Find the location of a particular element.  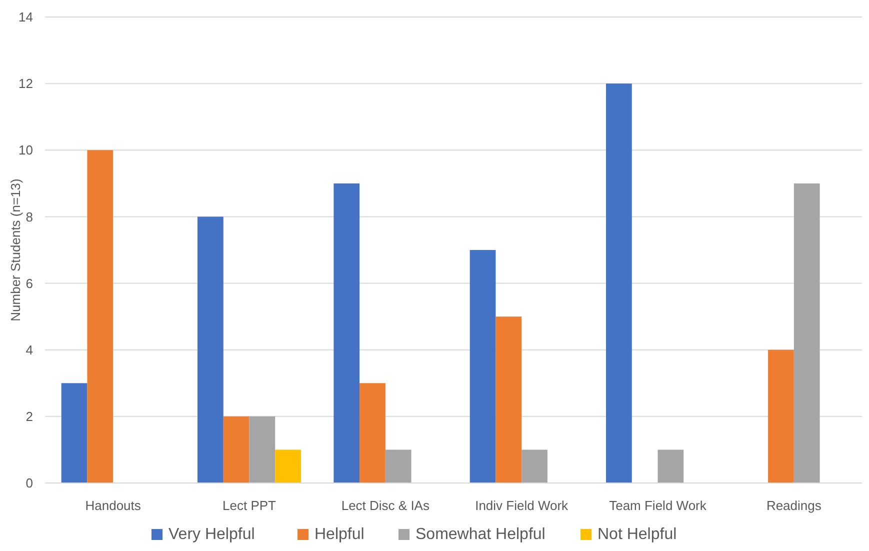

x-tick-label: Lect PPT is located at coordinates (249, 505).